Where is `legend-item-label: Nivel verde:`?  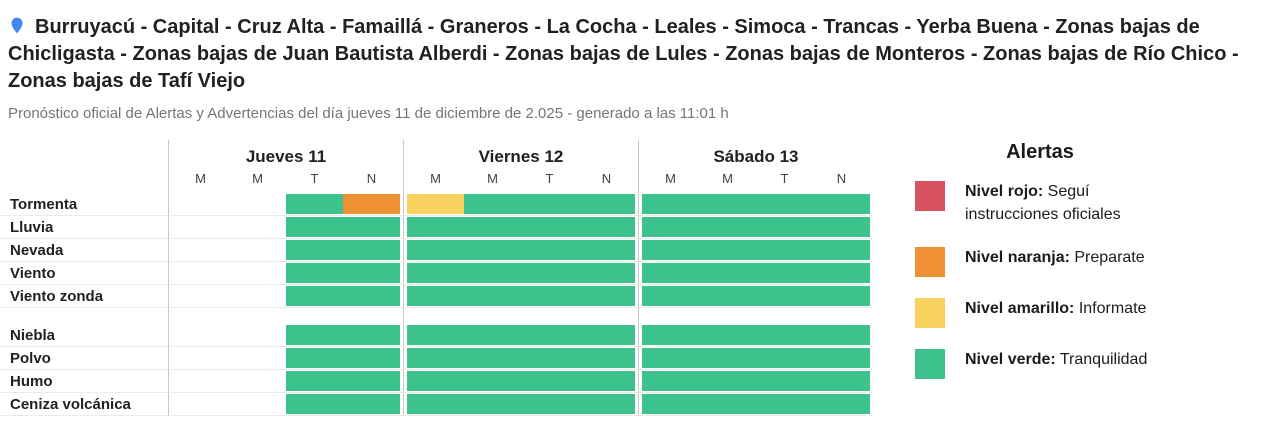 legend-item-label: Nivel verde: is located at coordinates (1010, 359).